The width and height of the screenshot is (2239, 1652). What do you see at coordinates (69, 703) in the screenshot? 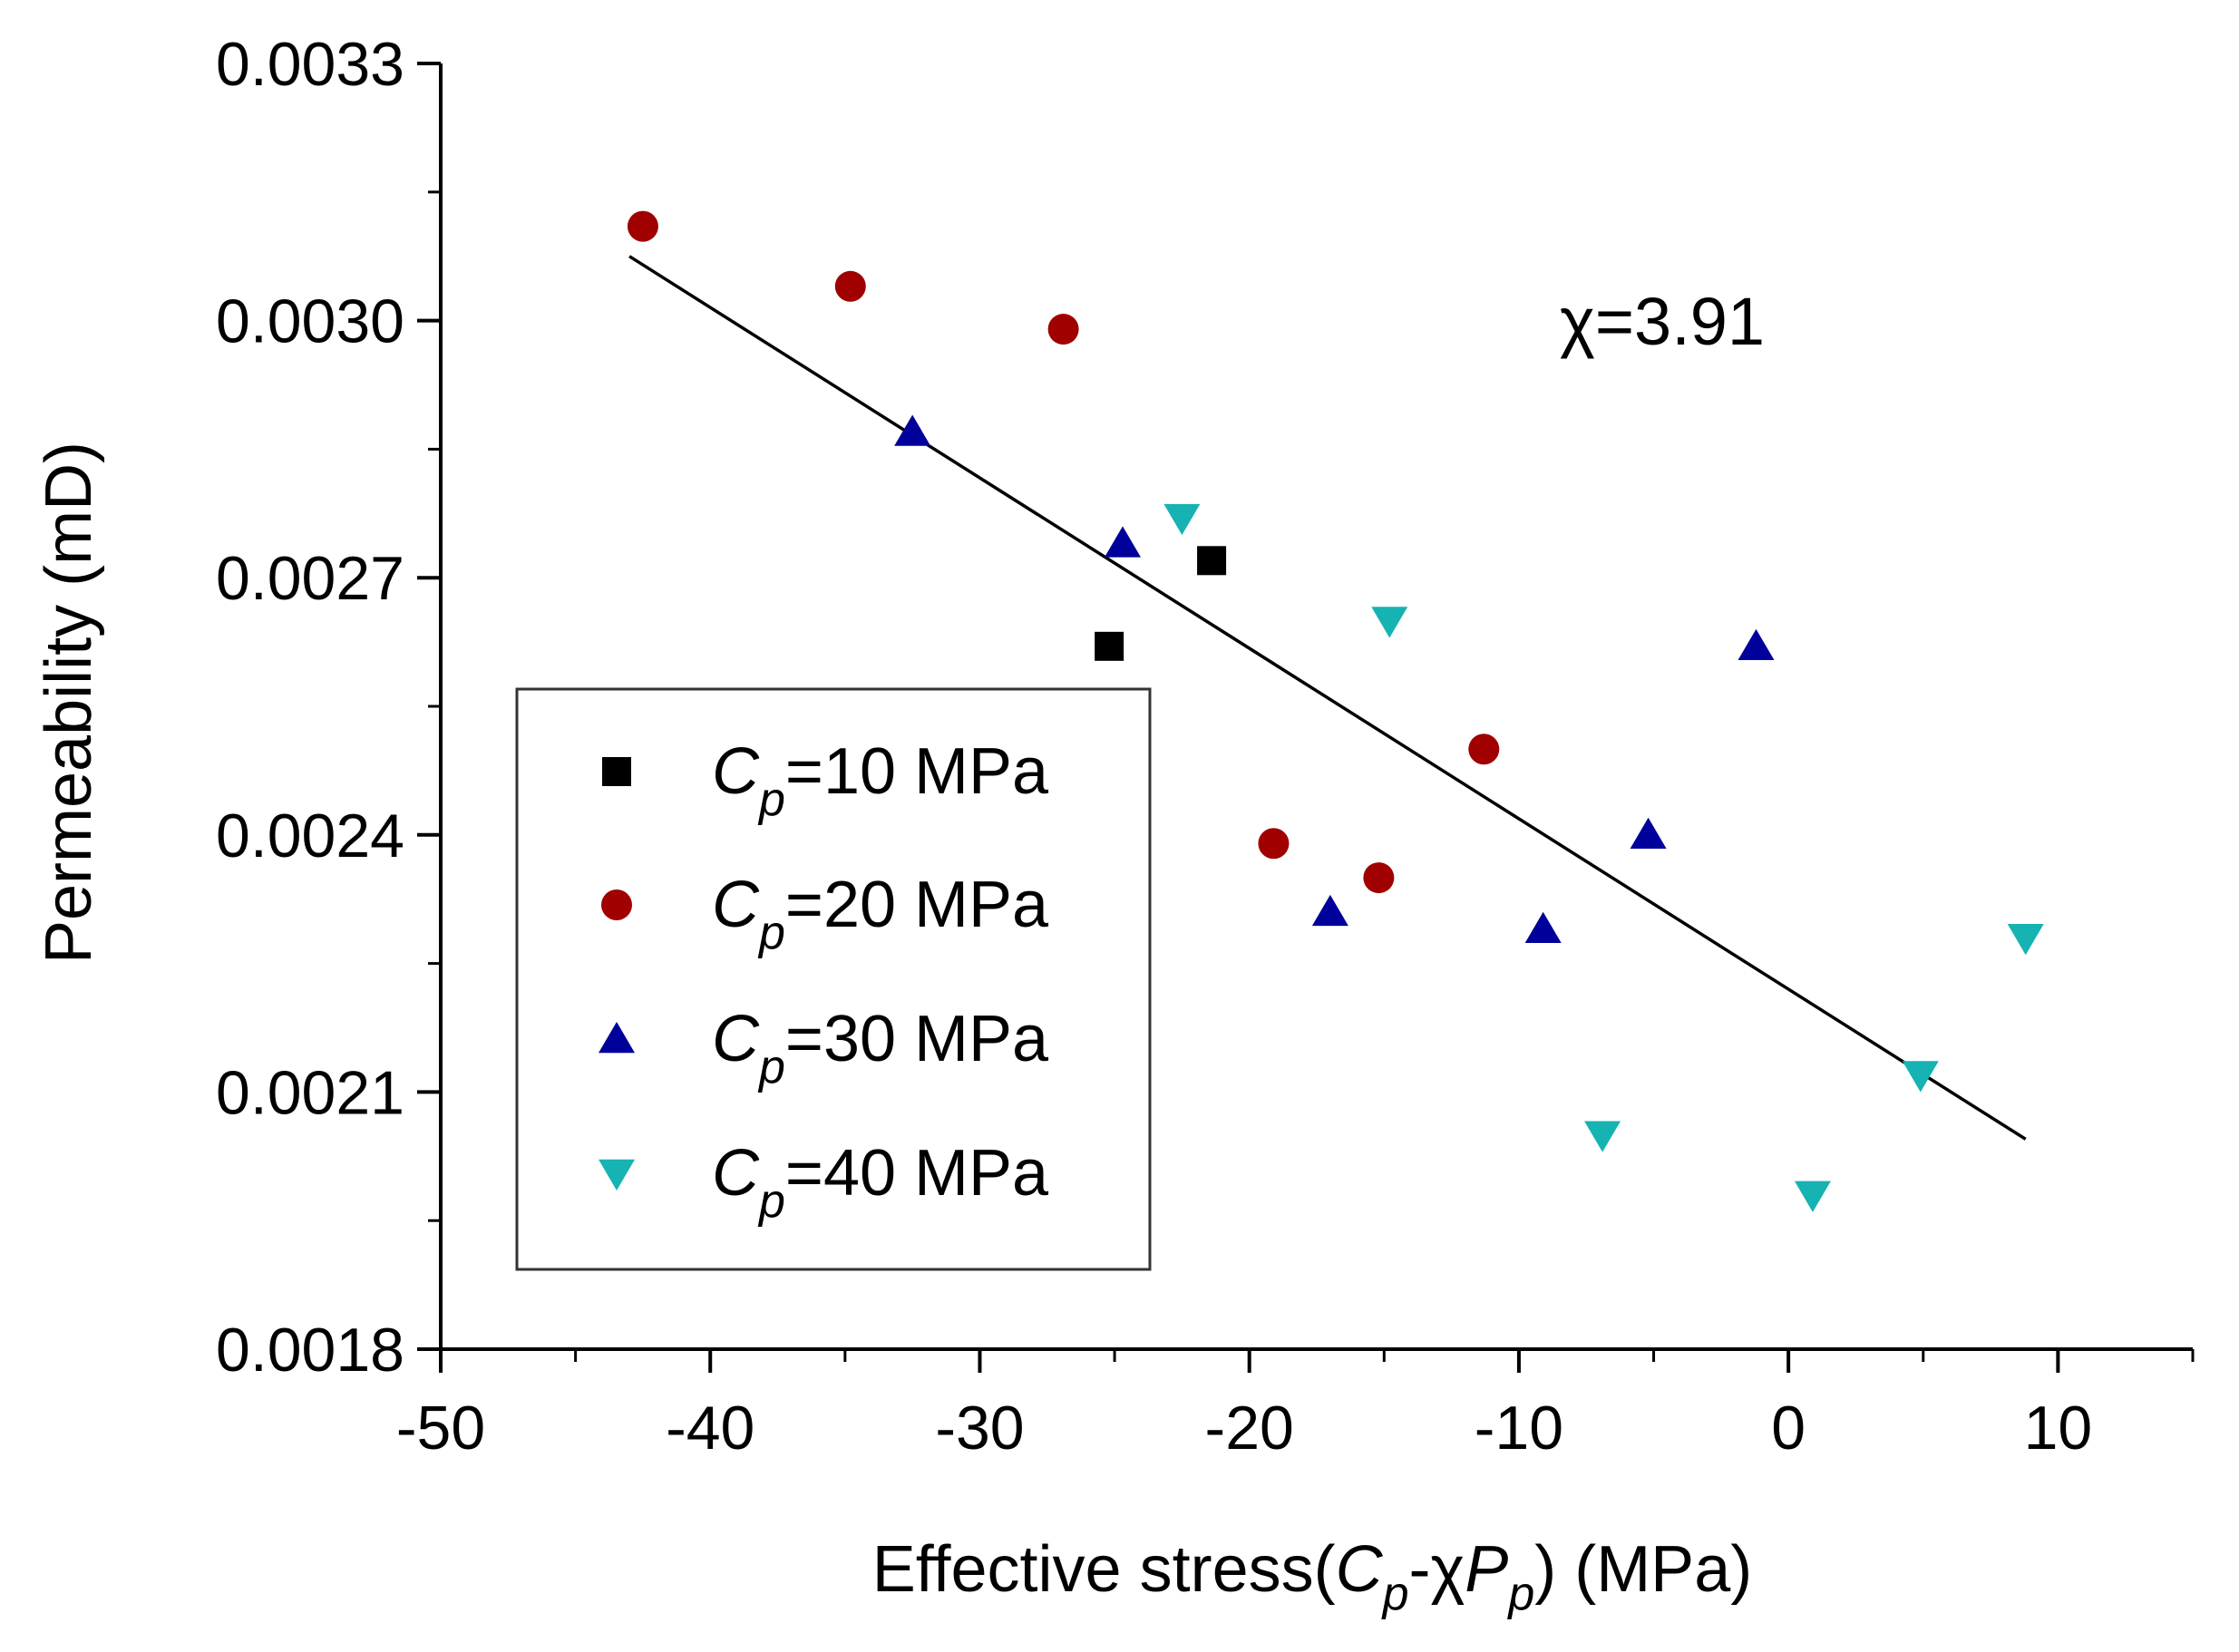
I see `y-axis-title: Permeability (mD)` at bounding box center [69, 703].